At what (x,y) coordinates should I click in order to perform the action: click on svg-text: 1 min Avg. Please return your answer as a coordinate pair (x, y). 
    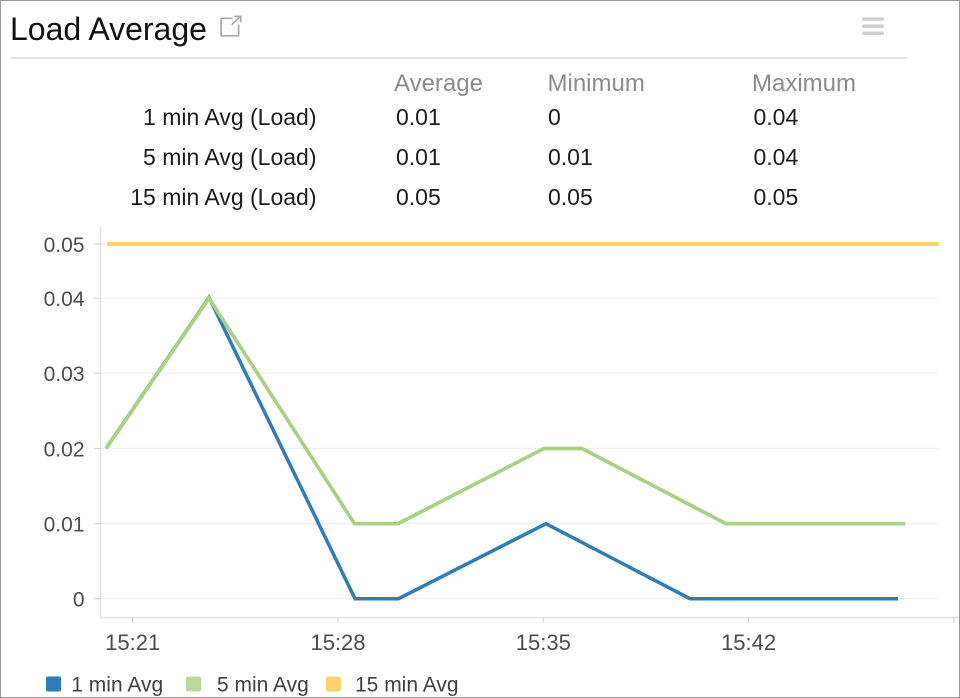
    Looking at the image, I should click on (117, 685).